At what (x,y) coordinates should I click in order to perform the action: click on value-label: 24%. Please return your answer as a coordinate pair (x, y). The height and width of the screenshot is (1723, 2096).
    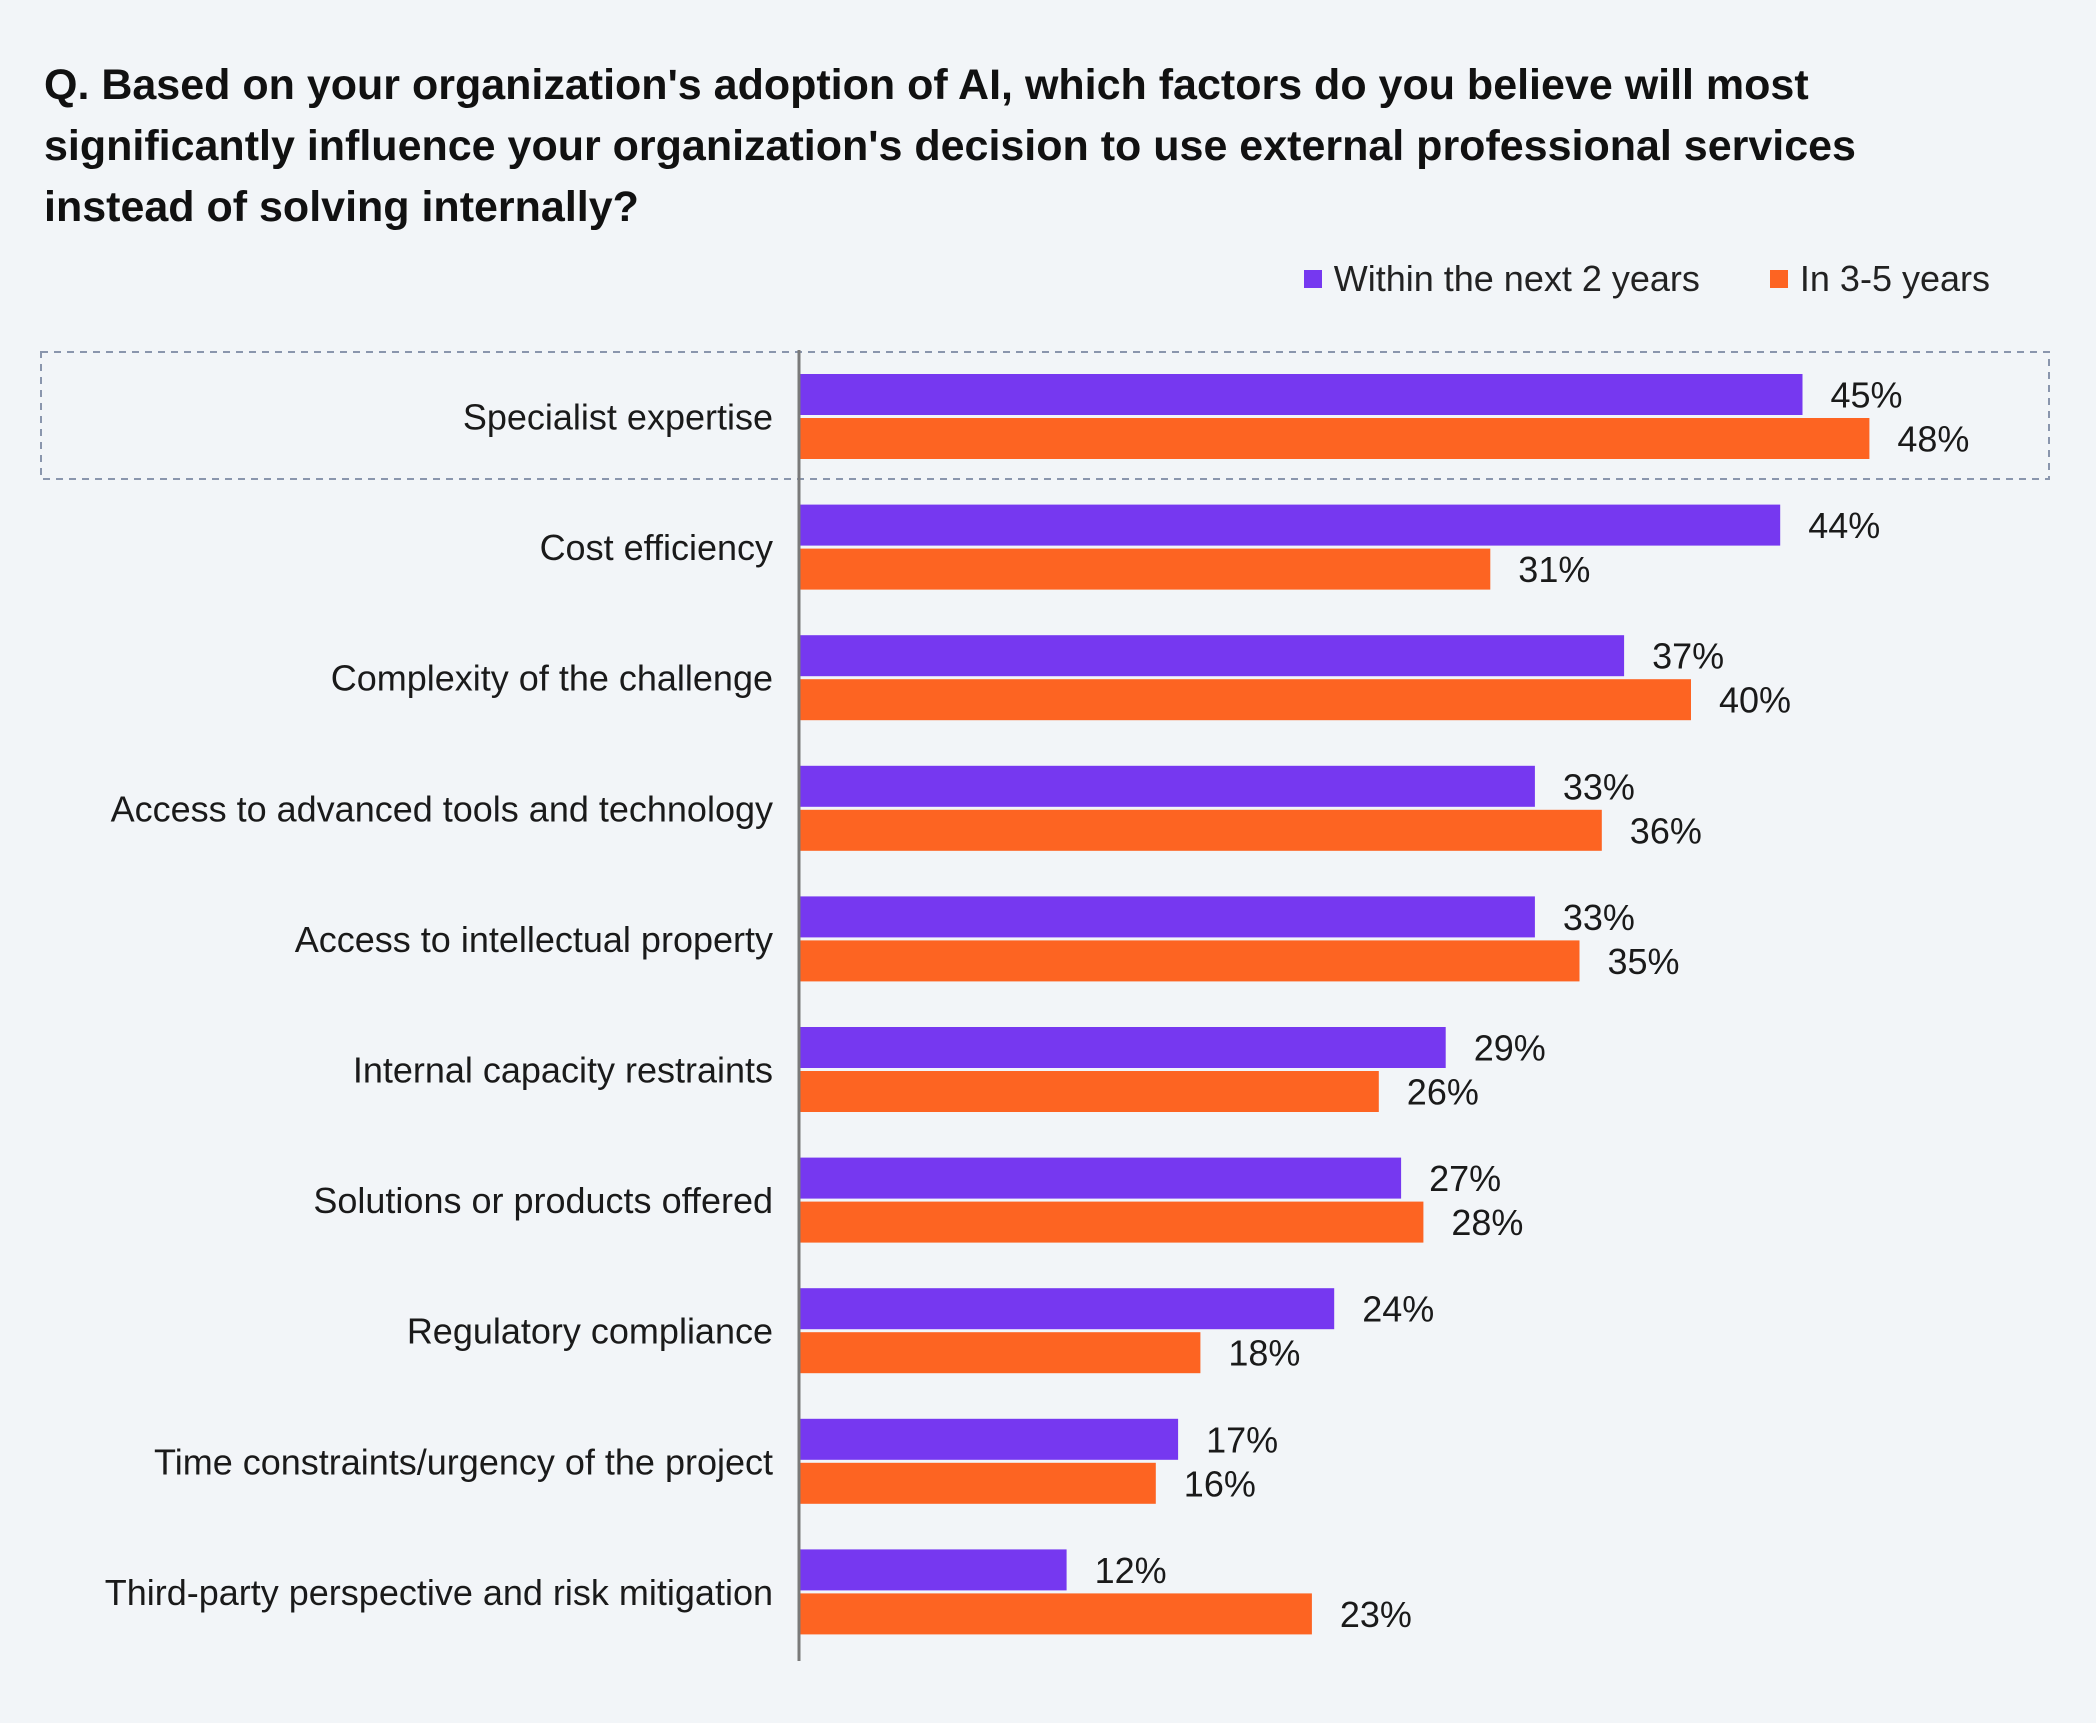
    Looking at the image, I should click on (1398, 1309).